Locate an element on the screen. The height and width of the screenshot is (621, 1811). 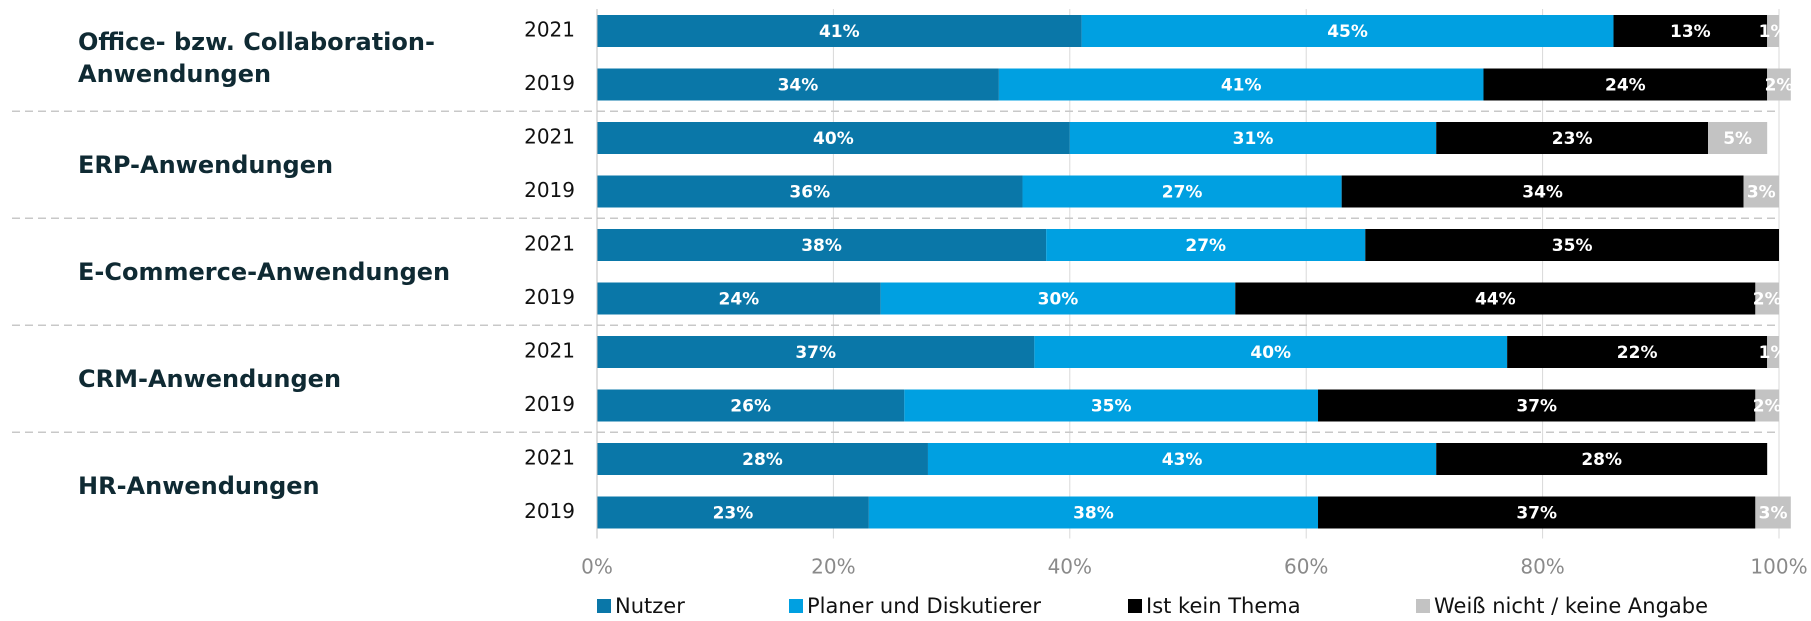
data-label: 30% is located at coordinates (1058, 300).